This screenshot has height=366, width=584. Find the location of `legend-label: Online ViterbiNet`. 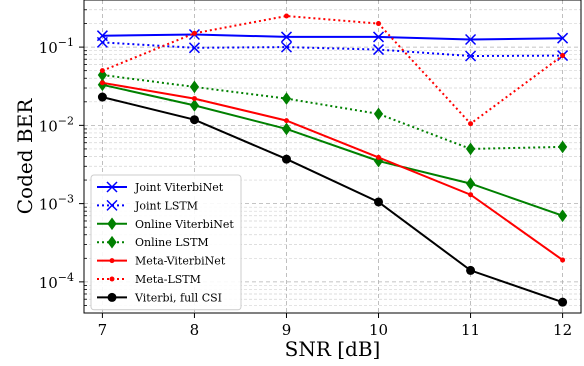

legend-label: Online ViterbiNet is located at coordinates (184, 224).